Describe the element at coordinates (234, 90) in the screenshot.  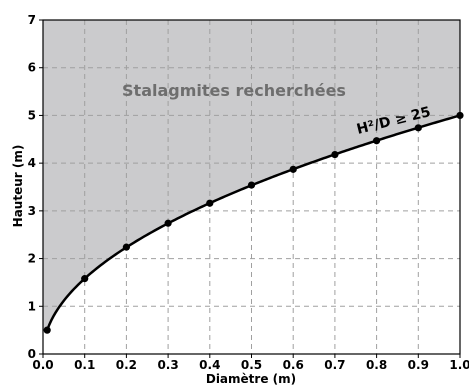
I see `region-label: Stalagmites recherchées` at that location.